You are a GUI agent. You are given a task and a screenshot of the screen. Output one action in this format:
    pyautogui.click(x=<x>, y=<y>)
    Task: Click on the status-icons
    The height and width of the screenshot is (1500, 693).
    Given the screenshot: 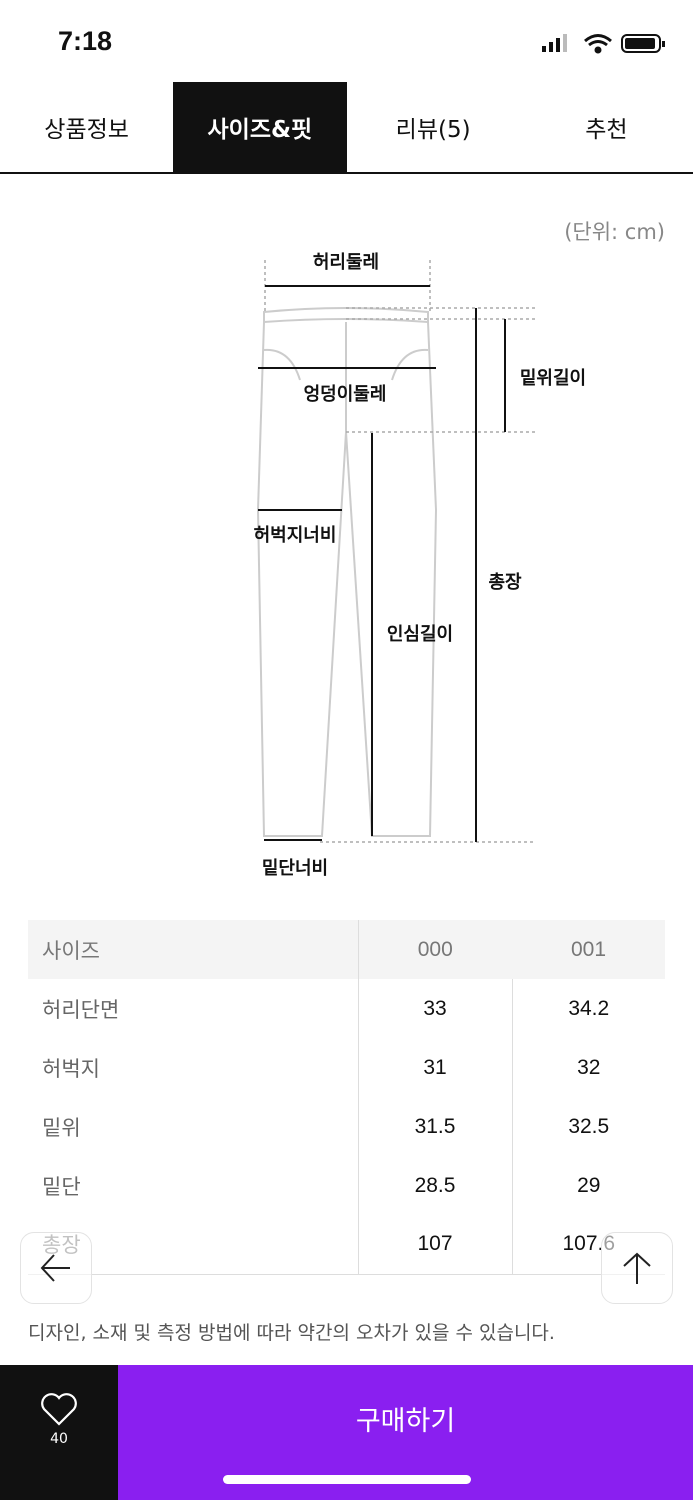 What is the action you would take?
    pyautogui.click(x=603, y=44)
    